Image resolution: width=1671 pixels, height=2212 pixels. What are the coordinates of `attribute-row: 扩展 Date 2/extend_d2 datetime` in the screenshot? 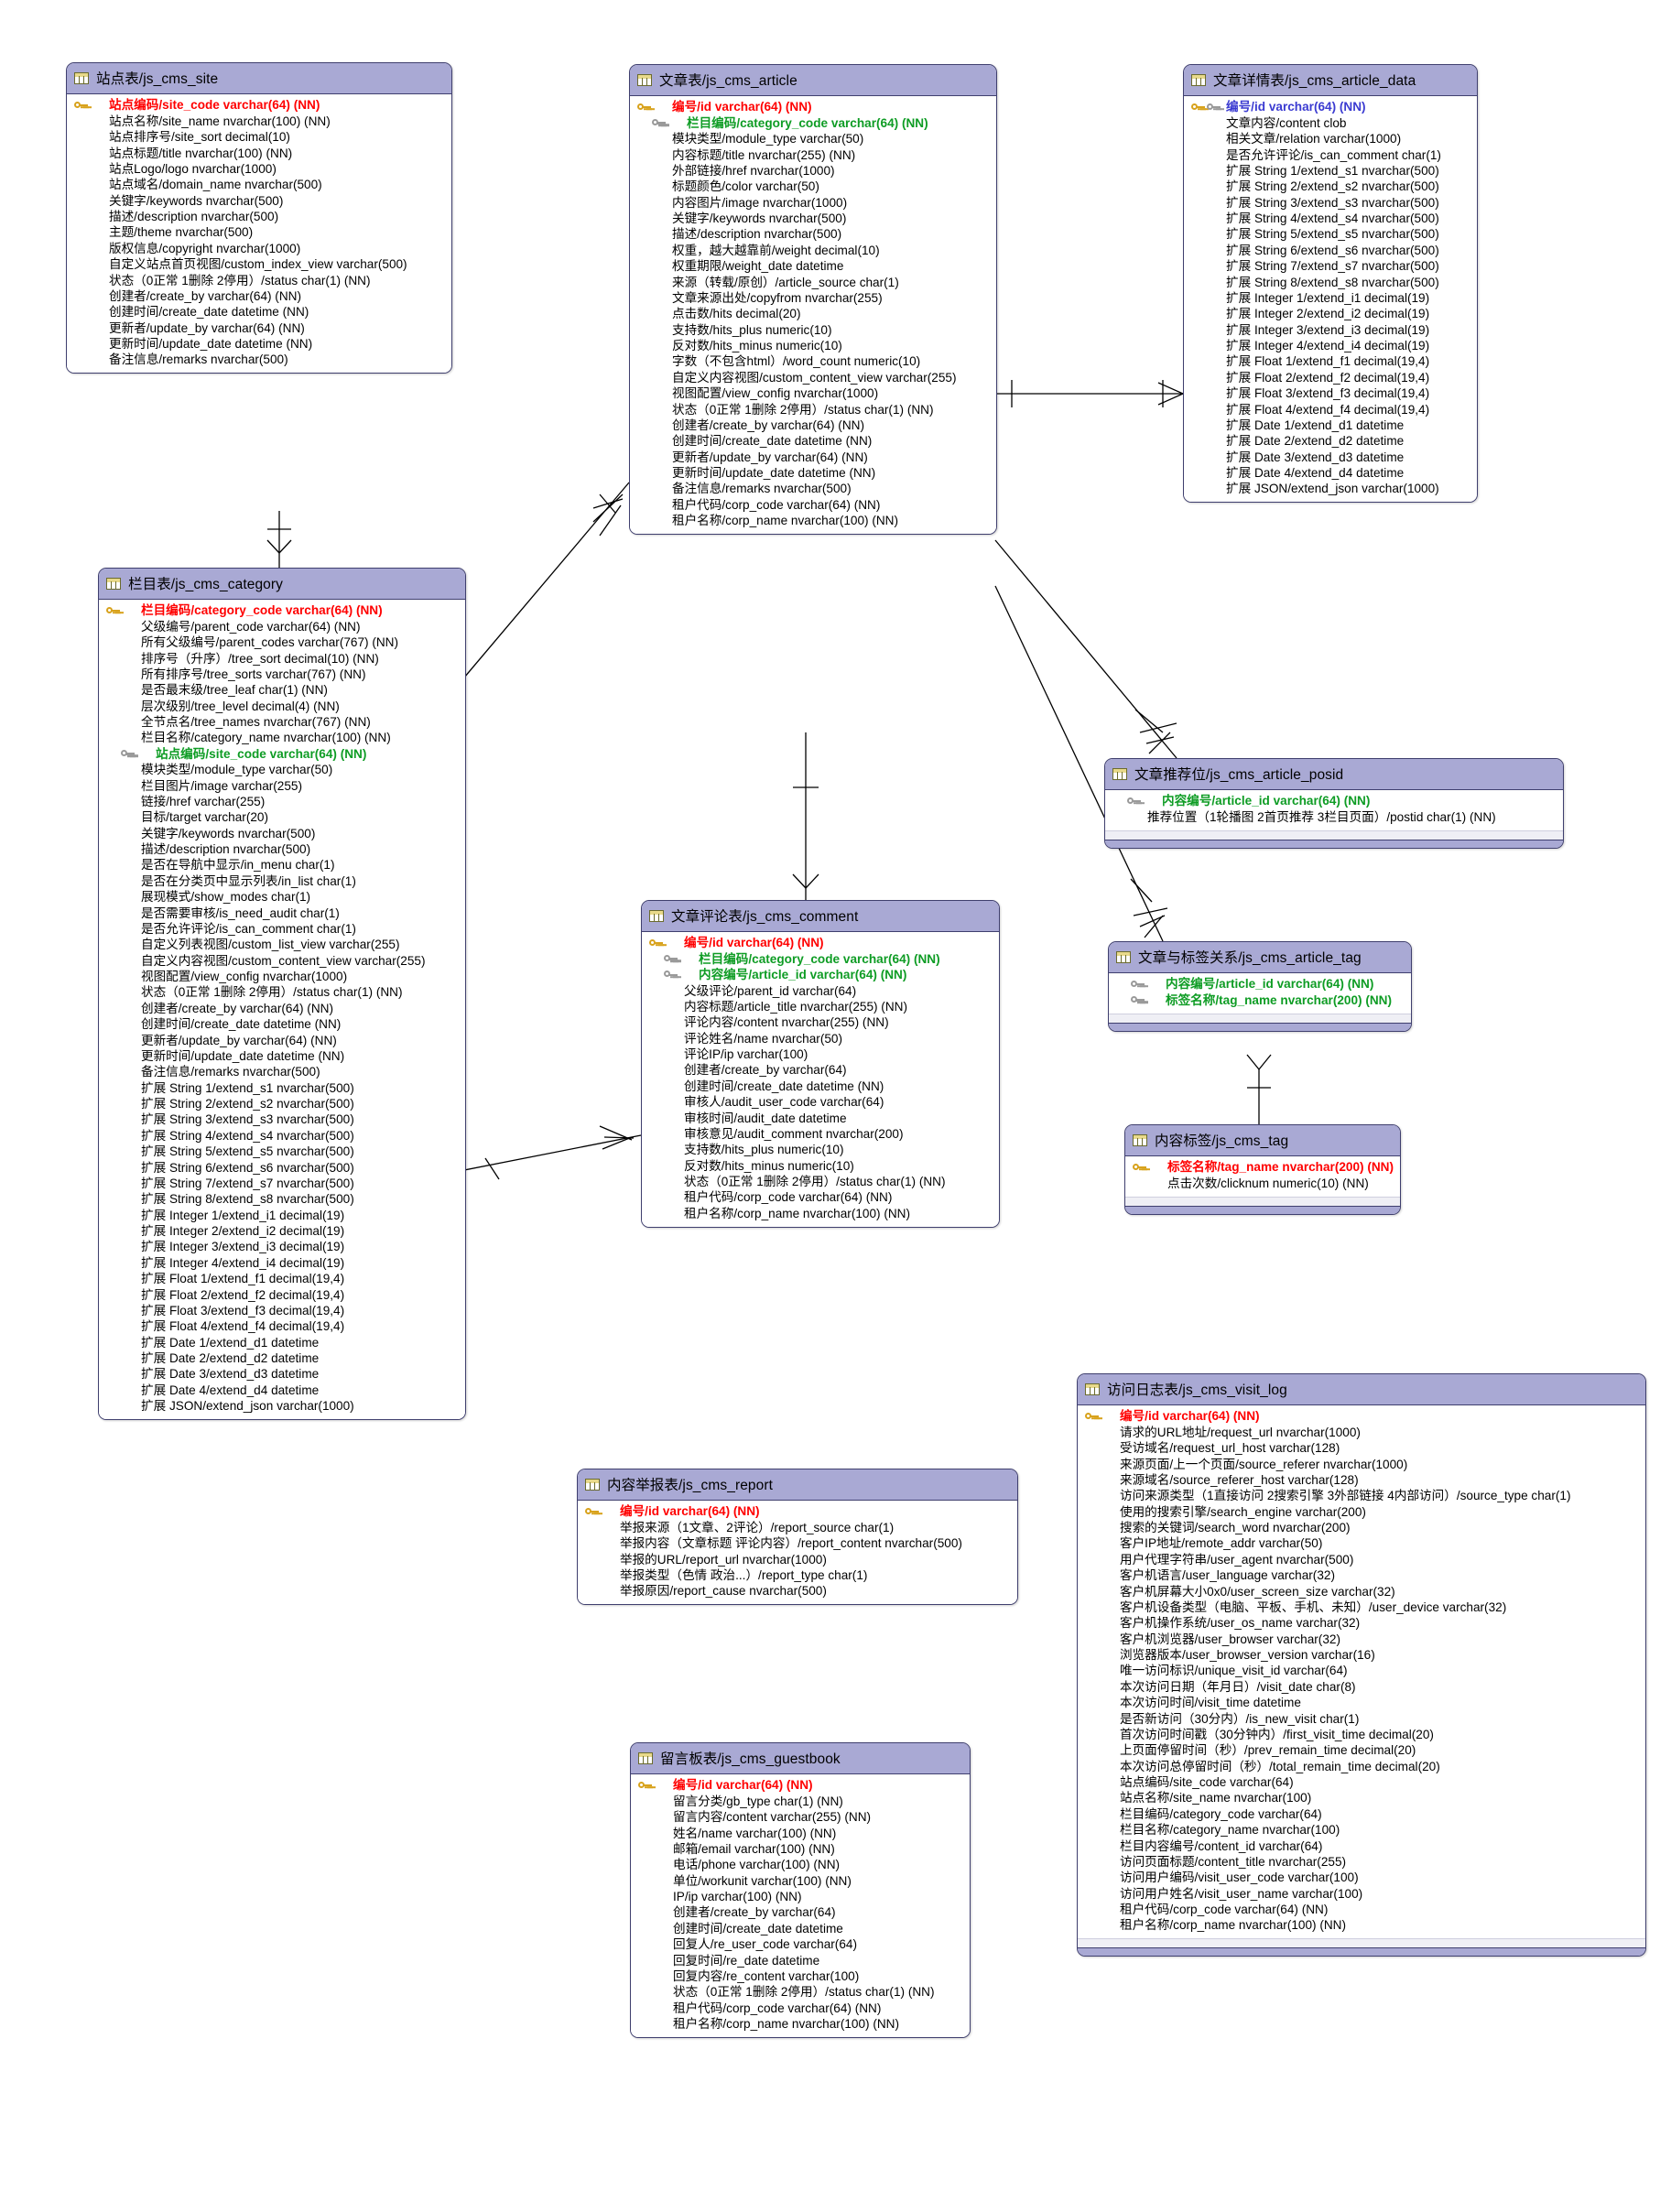 It's located at (1330, 442).